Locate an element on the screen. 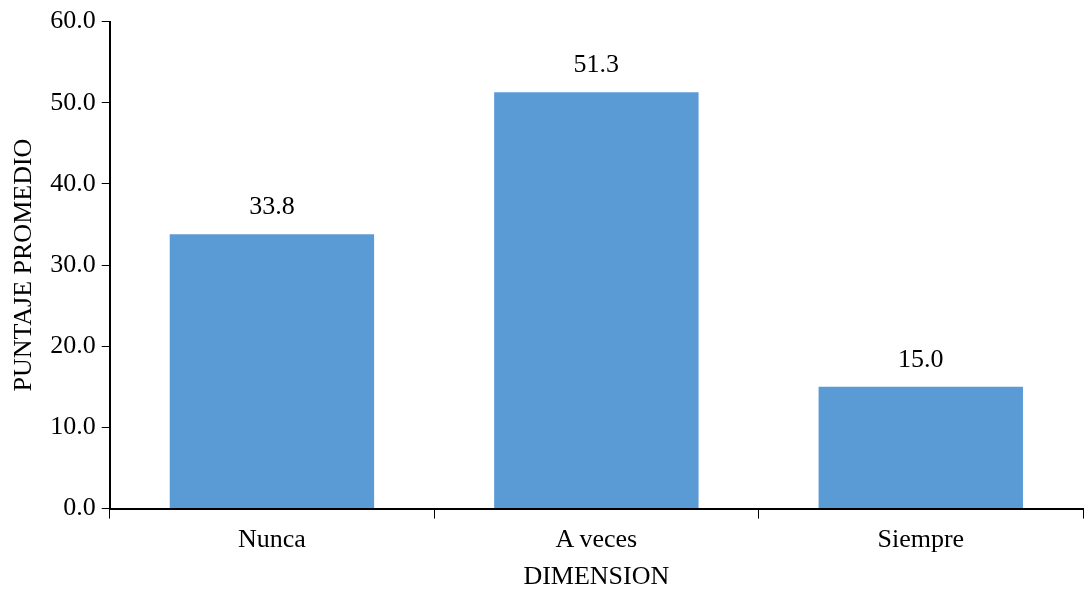 The width and height of the screenshot is (1085, 602). y-tick-label: 30.0 is located at coordinates (73, 263).